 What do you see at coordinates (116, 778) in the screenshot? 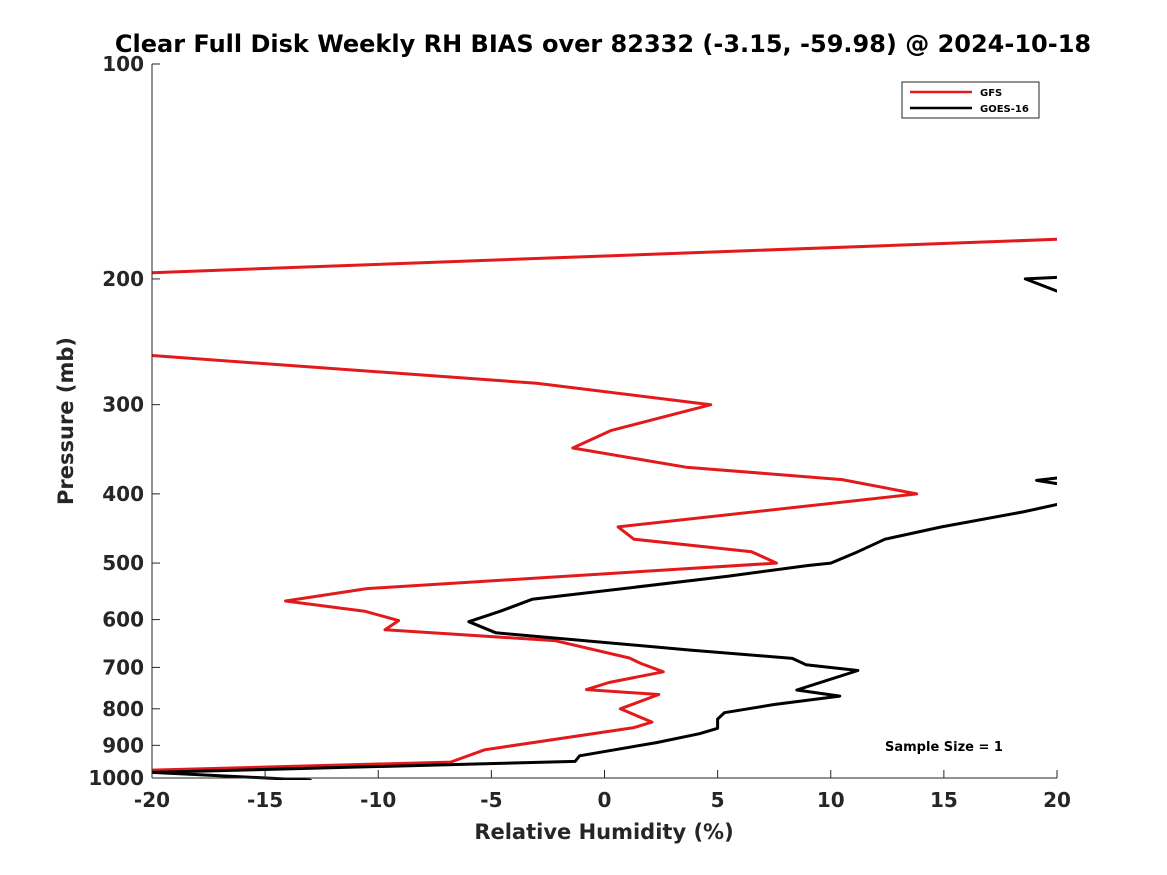
I see `y-tick-label: 1000` at bounding box center [116, 778].